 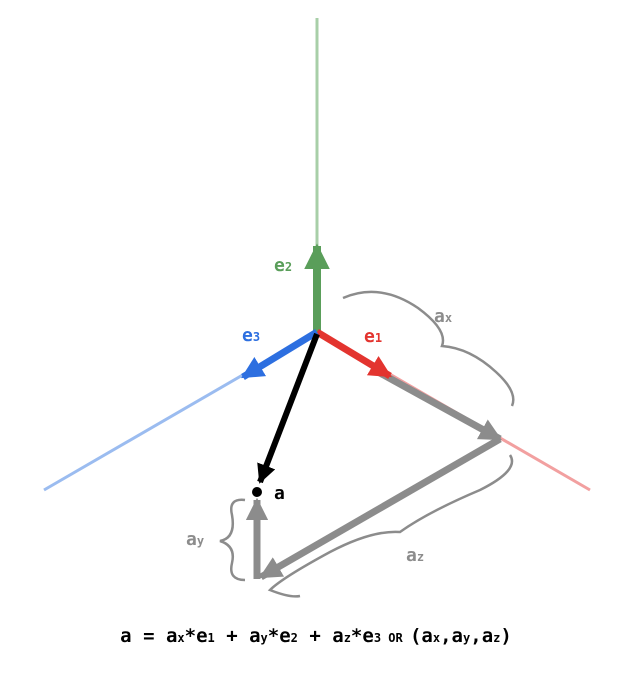 I want to click on e1-basis-arrow, so click(x=353, y=354).